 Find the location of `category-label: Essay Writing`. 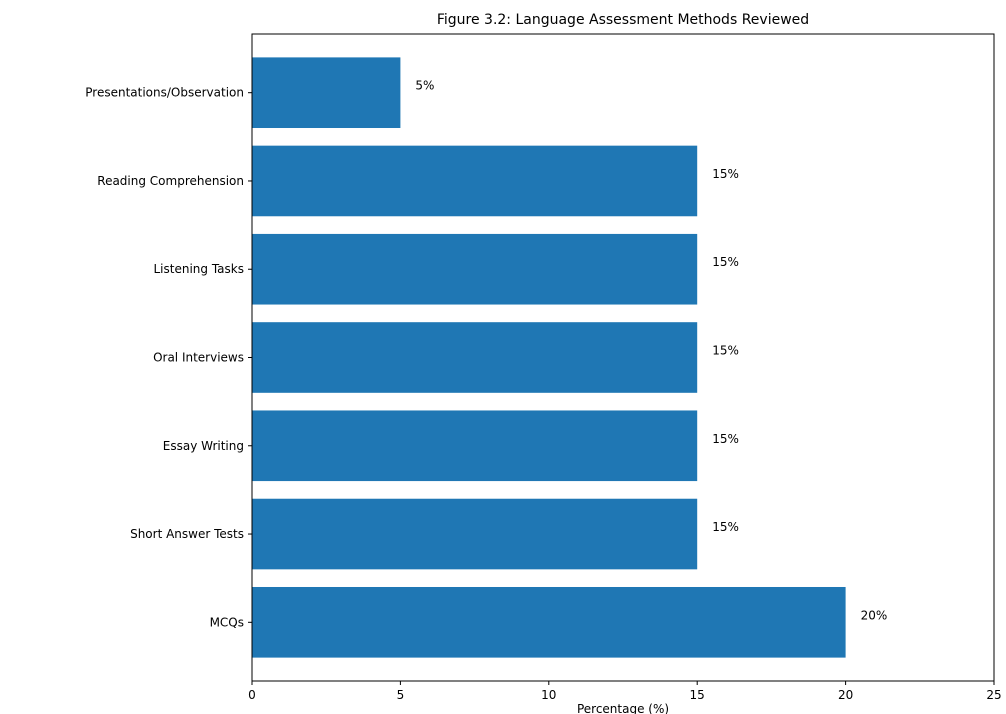

category-label: Essay Writing is located at coordinates (203, 446).